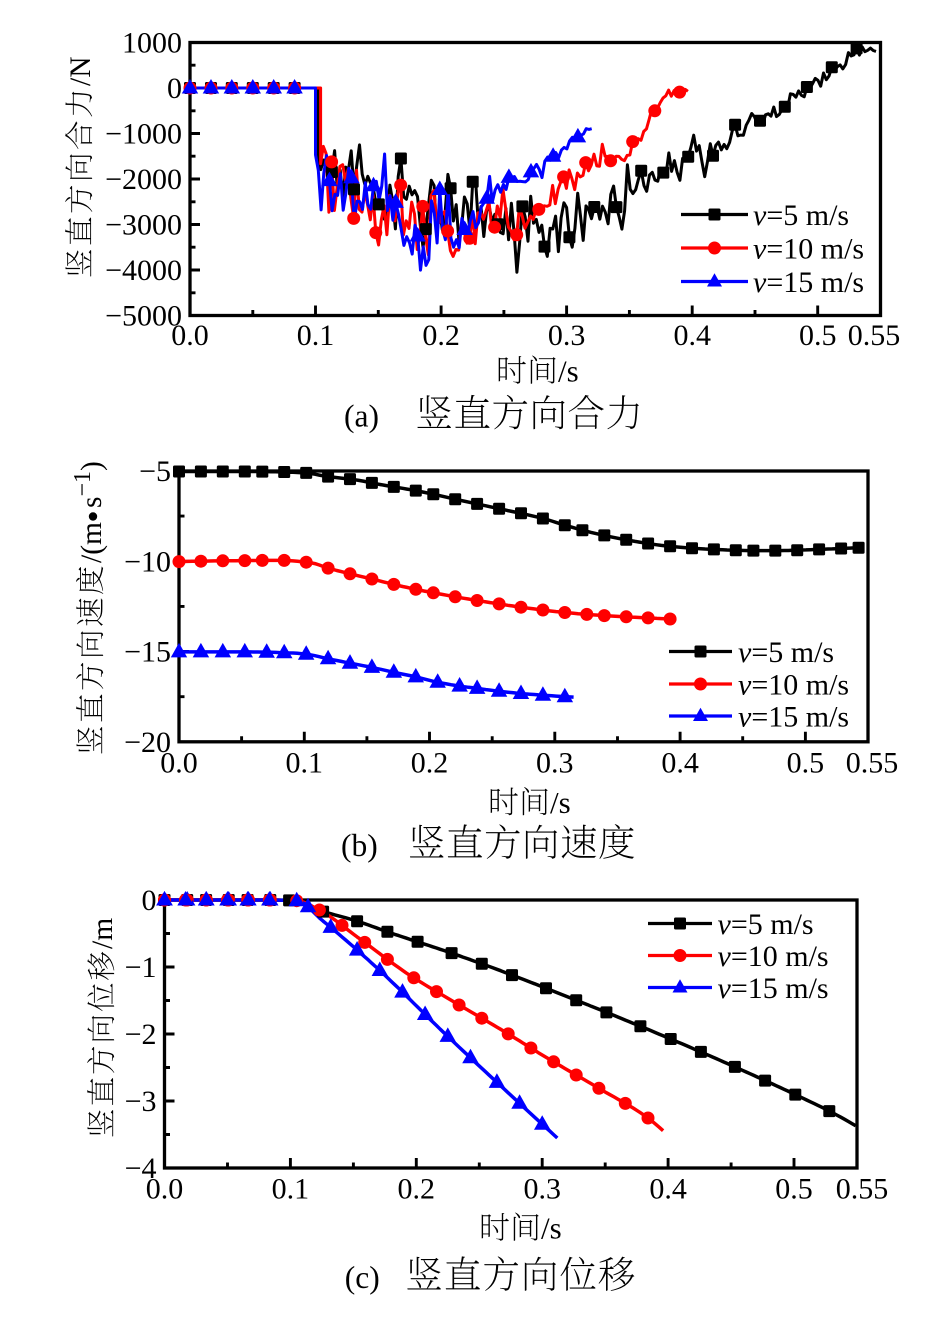  I want to click on svg-text: −1, so click(141, 967).